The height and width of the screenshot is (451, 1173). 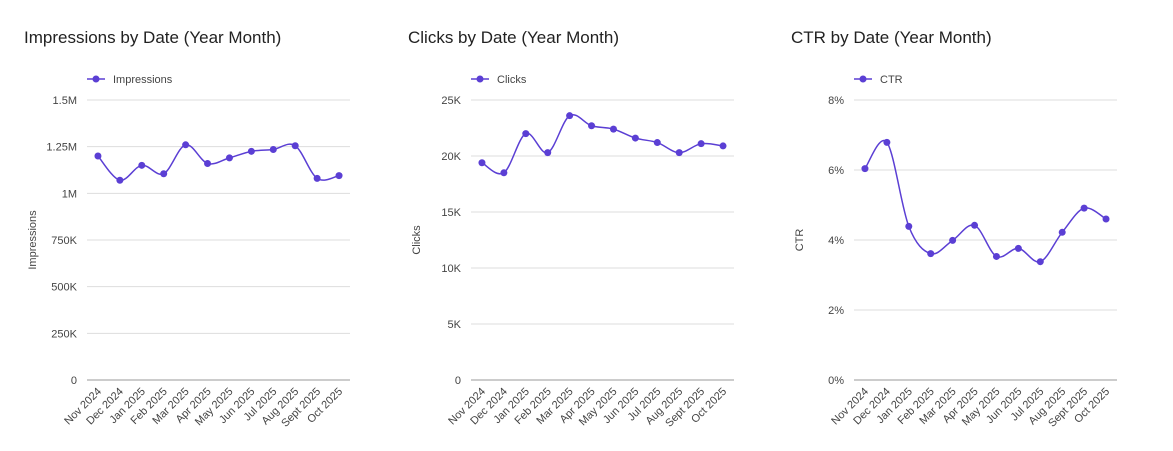 What do you see at coordinates (451, 101) in the screenshot?
I see `y-tick-label: 25K` at bounding box center [451, 101].